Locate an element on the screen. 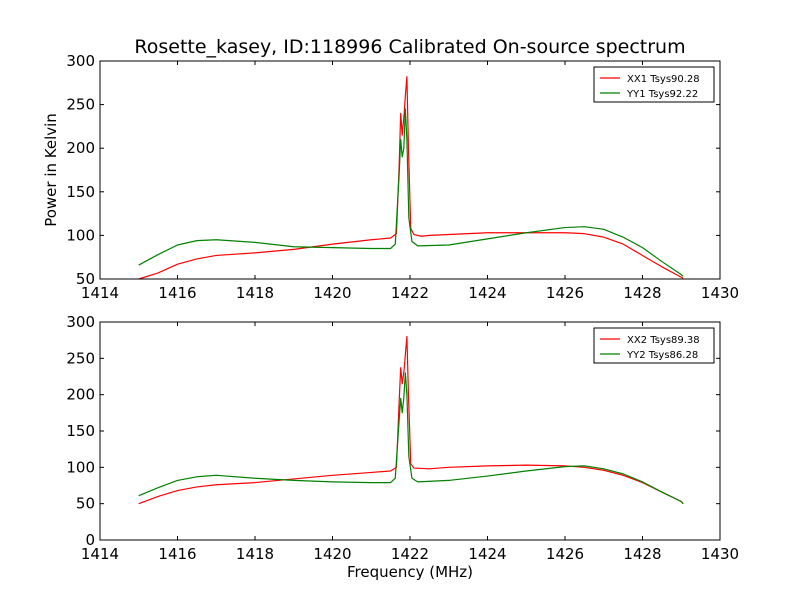 This screenshot has width=800, height=600. legend: XX2 Tsys89.38 YY2 Tsys86.28 is located at coordinates (654, 345).